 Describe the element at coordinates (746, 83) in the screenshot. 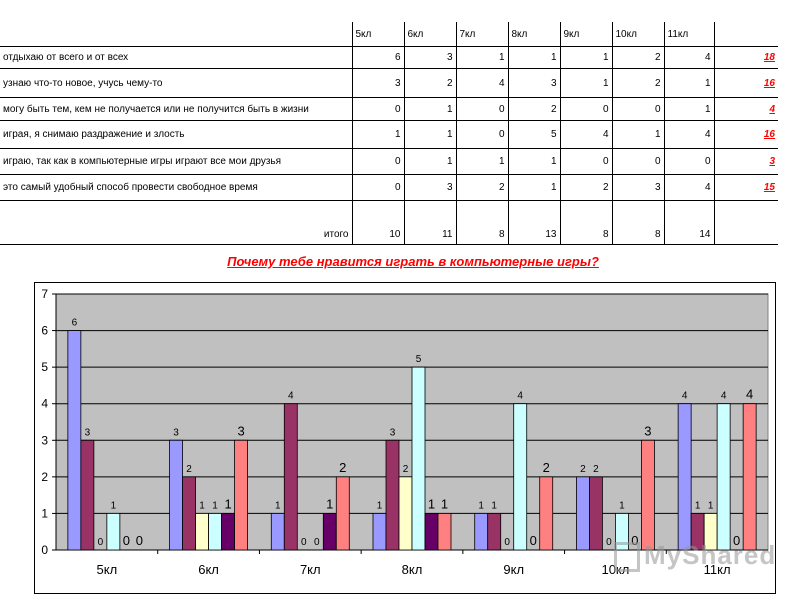

I see `row-total: 16` at that location.